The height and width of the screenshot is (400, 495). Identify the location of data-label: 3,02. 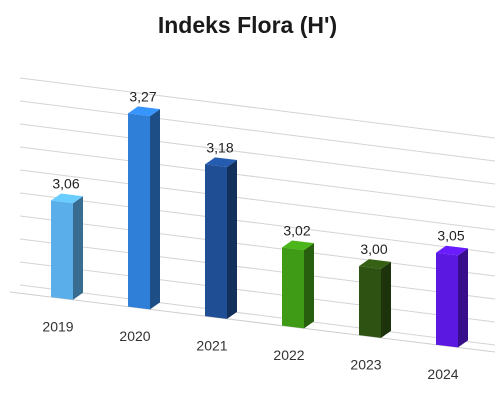
(296, 230).